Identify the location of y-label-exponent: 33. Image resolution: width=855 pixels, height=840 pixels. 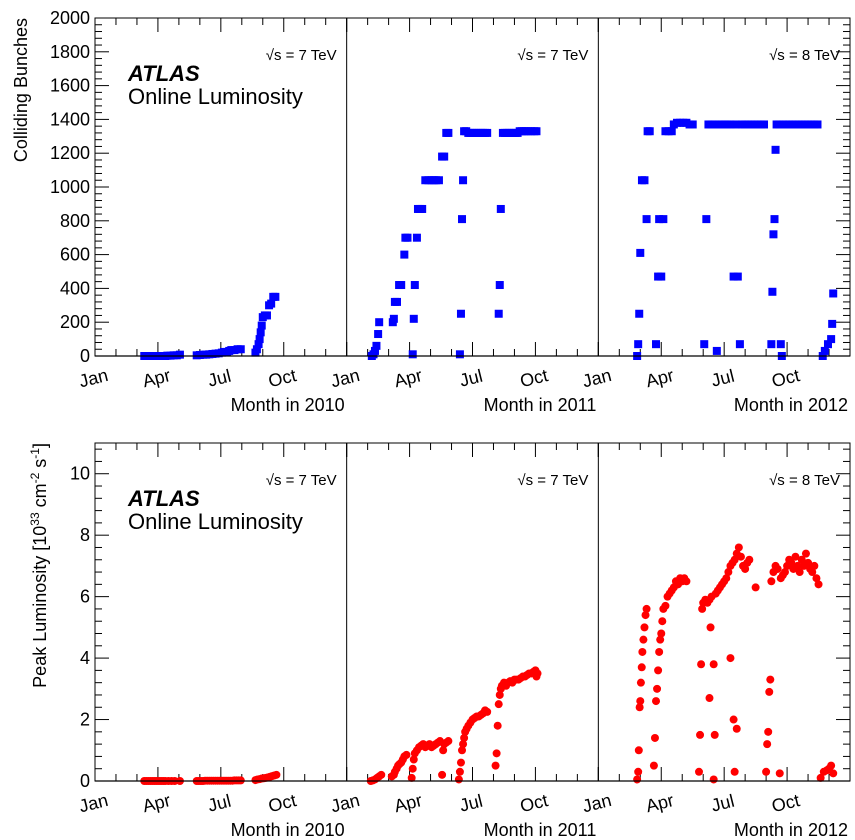
(35, 519).